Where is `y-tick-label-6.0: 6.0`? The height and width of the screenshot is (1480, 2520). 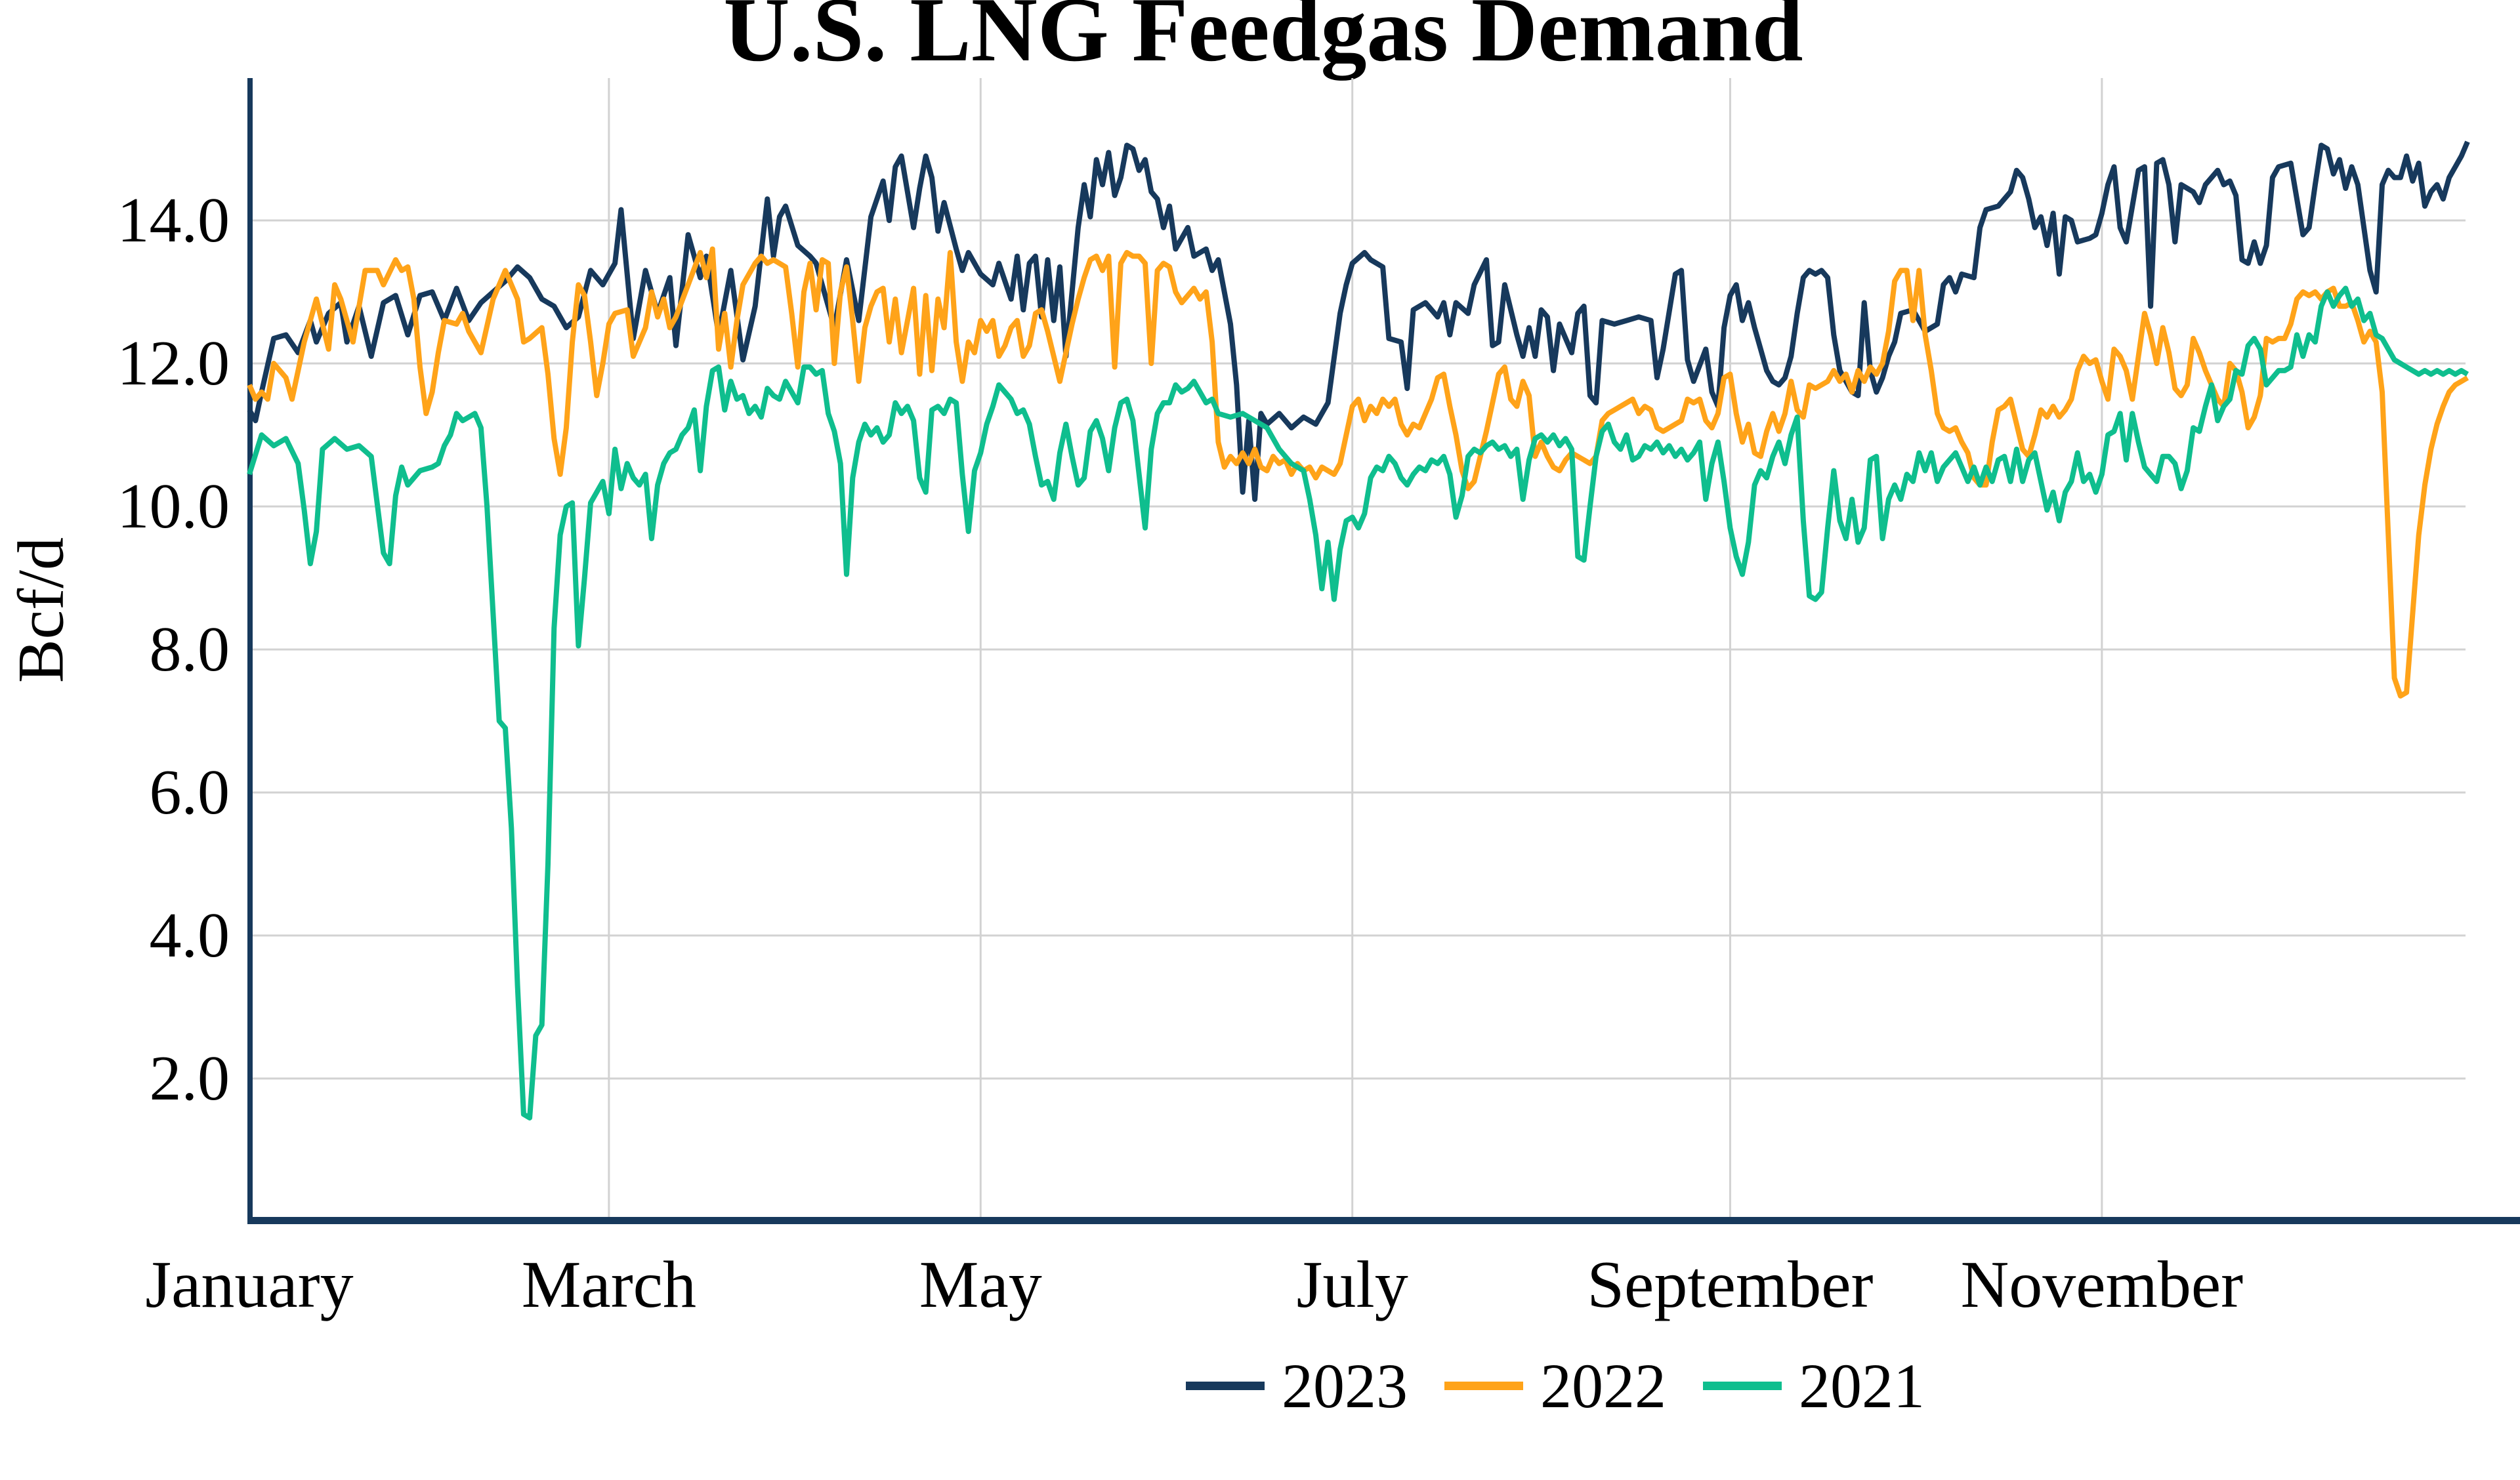
y-tick-label-6.0: 6.0 is located at coordinates (189, 792).